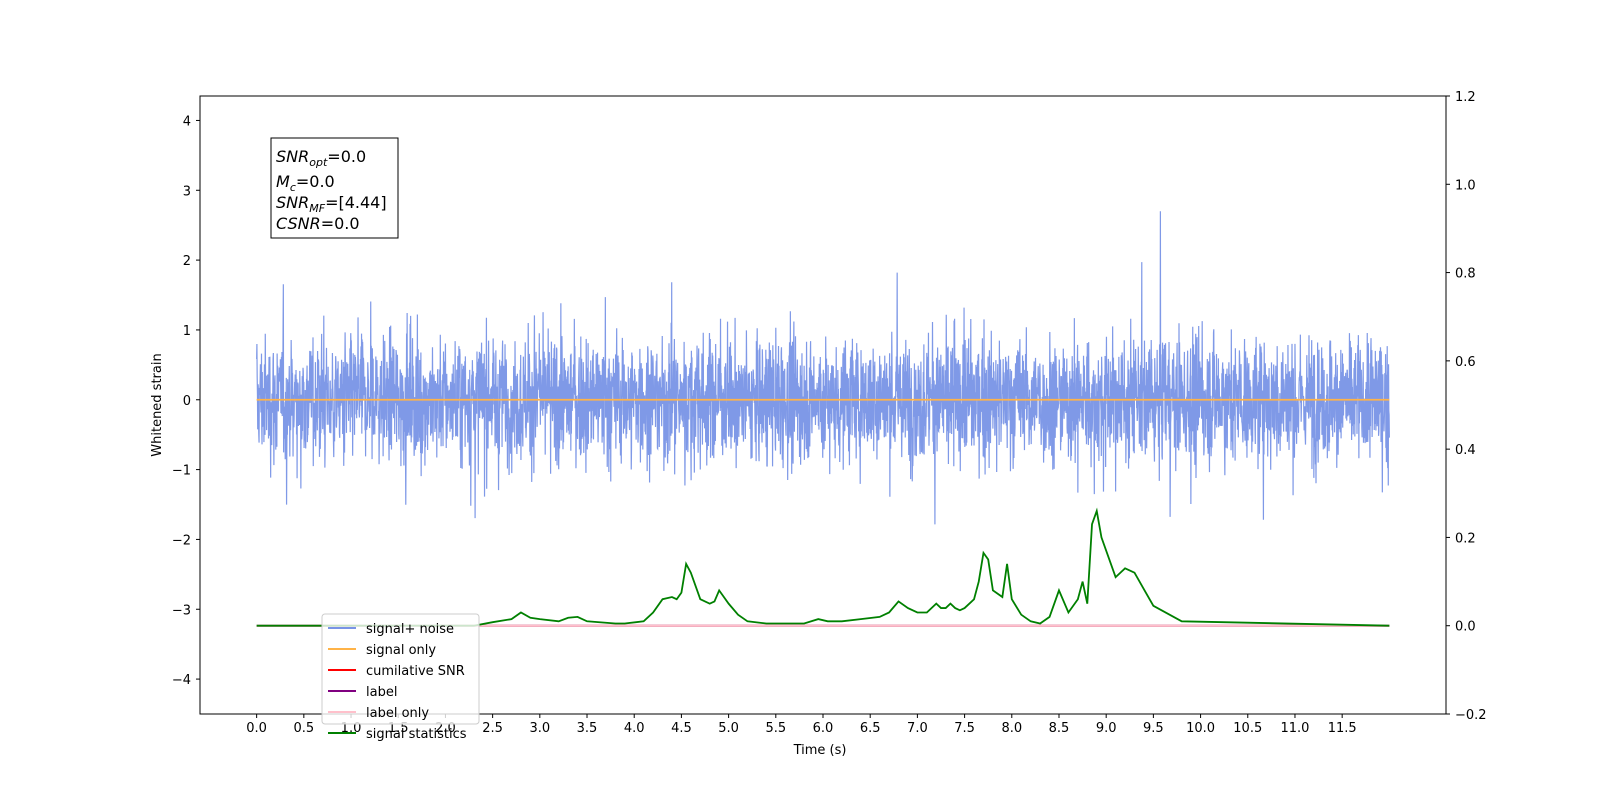 This screenshot has width=1600, height=800. Describe the element at coordinates (181, 610) in the screenshot. I see `y-tick-label: −3` at that location.